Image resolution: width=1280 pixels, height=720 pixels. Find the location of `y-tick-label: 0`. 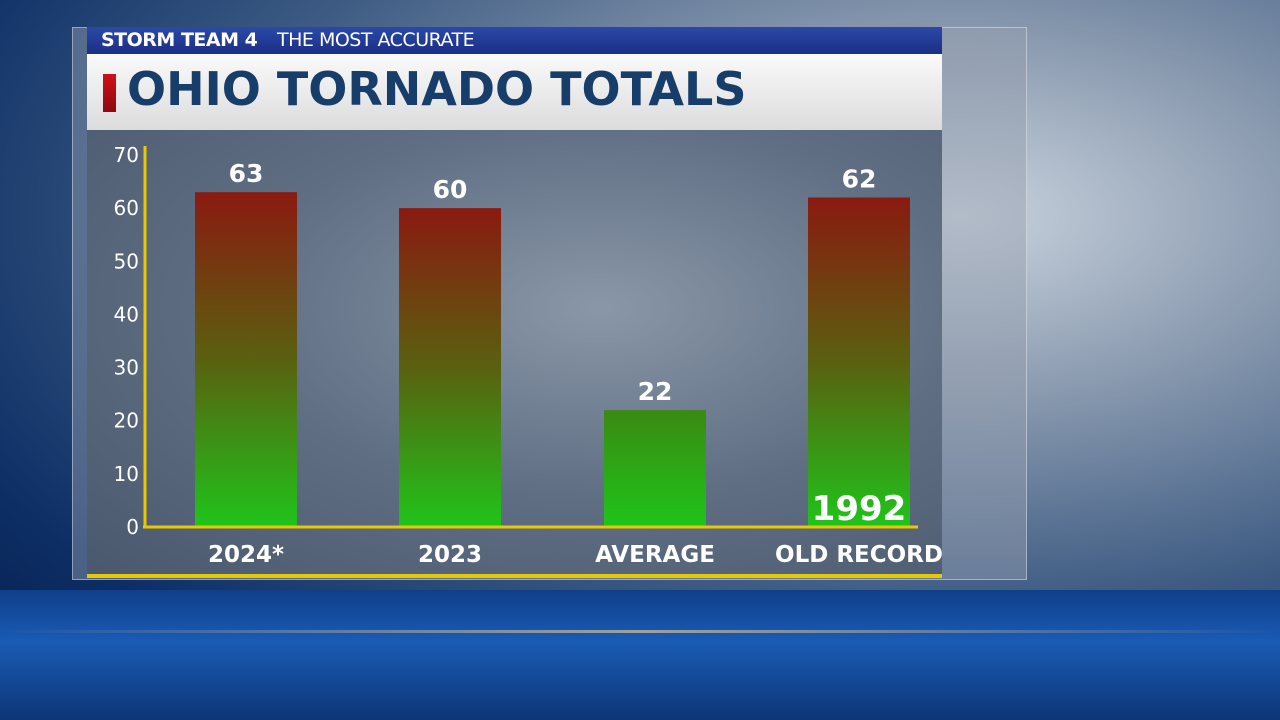

y-tick-label: 0 is located at coordinates (132, 527).